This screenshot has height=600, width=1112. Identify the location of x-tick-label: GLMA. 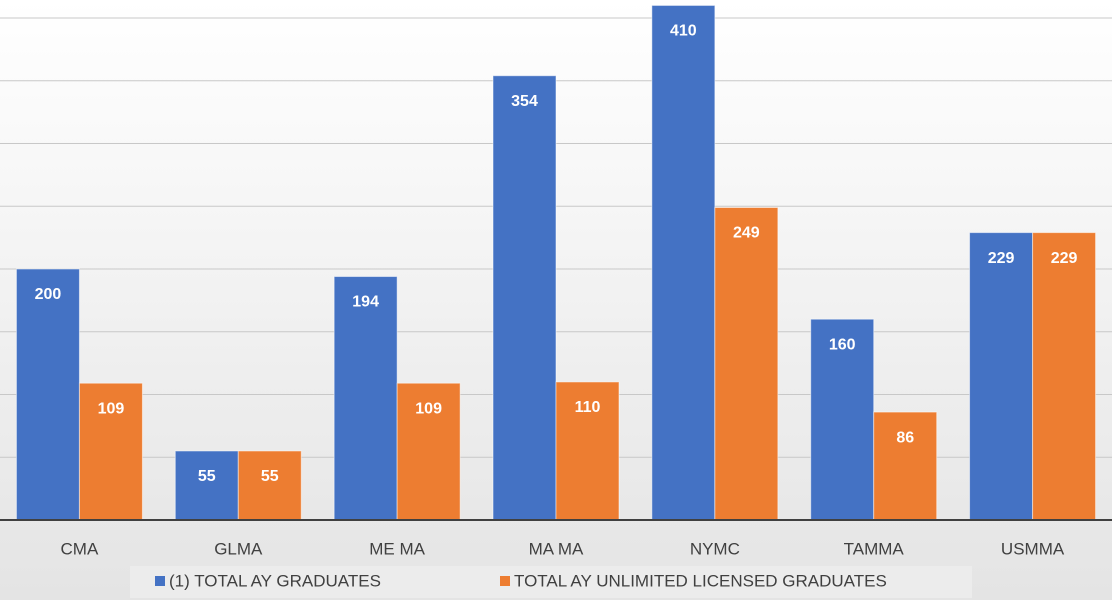
(238, 548).